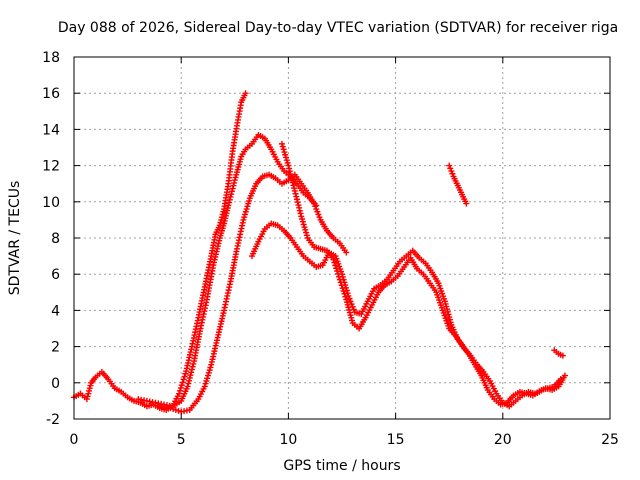 The image size is (640, 480). What do you see at coordinates (558, 353) in the screenshot?
I see `satellite-track-g` at bounding box center [558, 353].